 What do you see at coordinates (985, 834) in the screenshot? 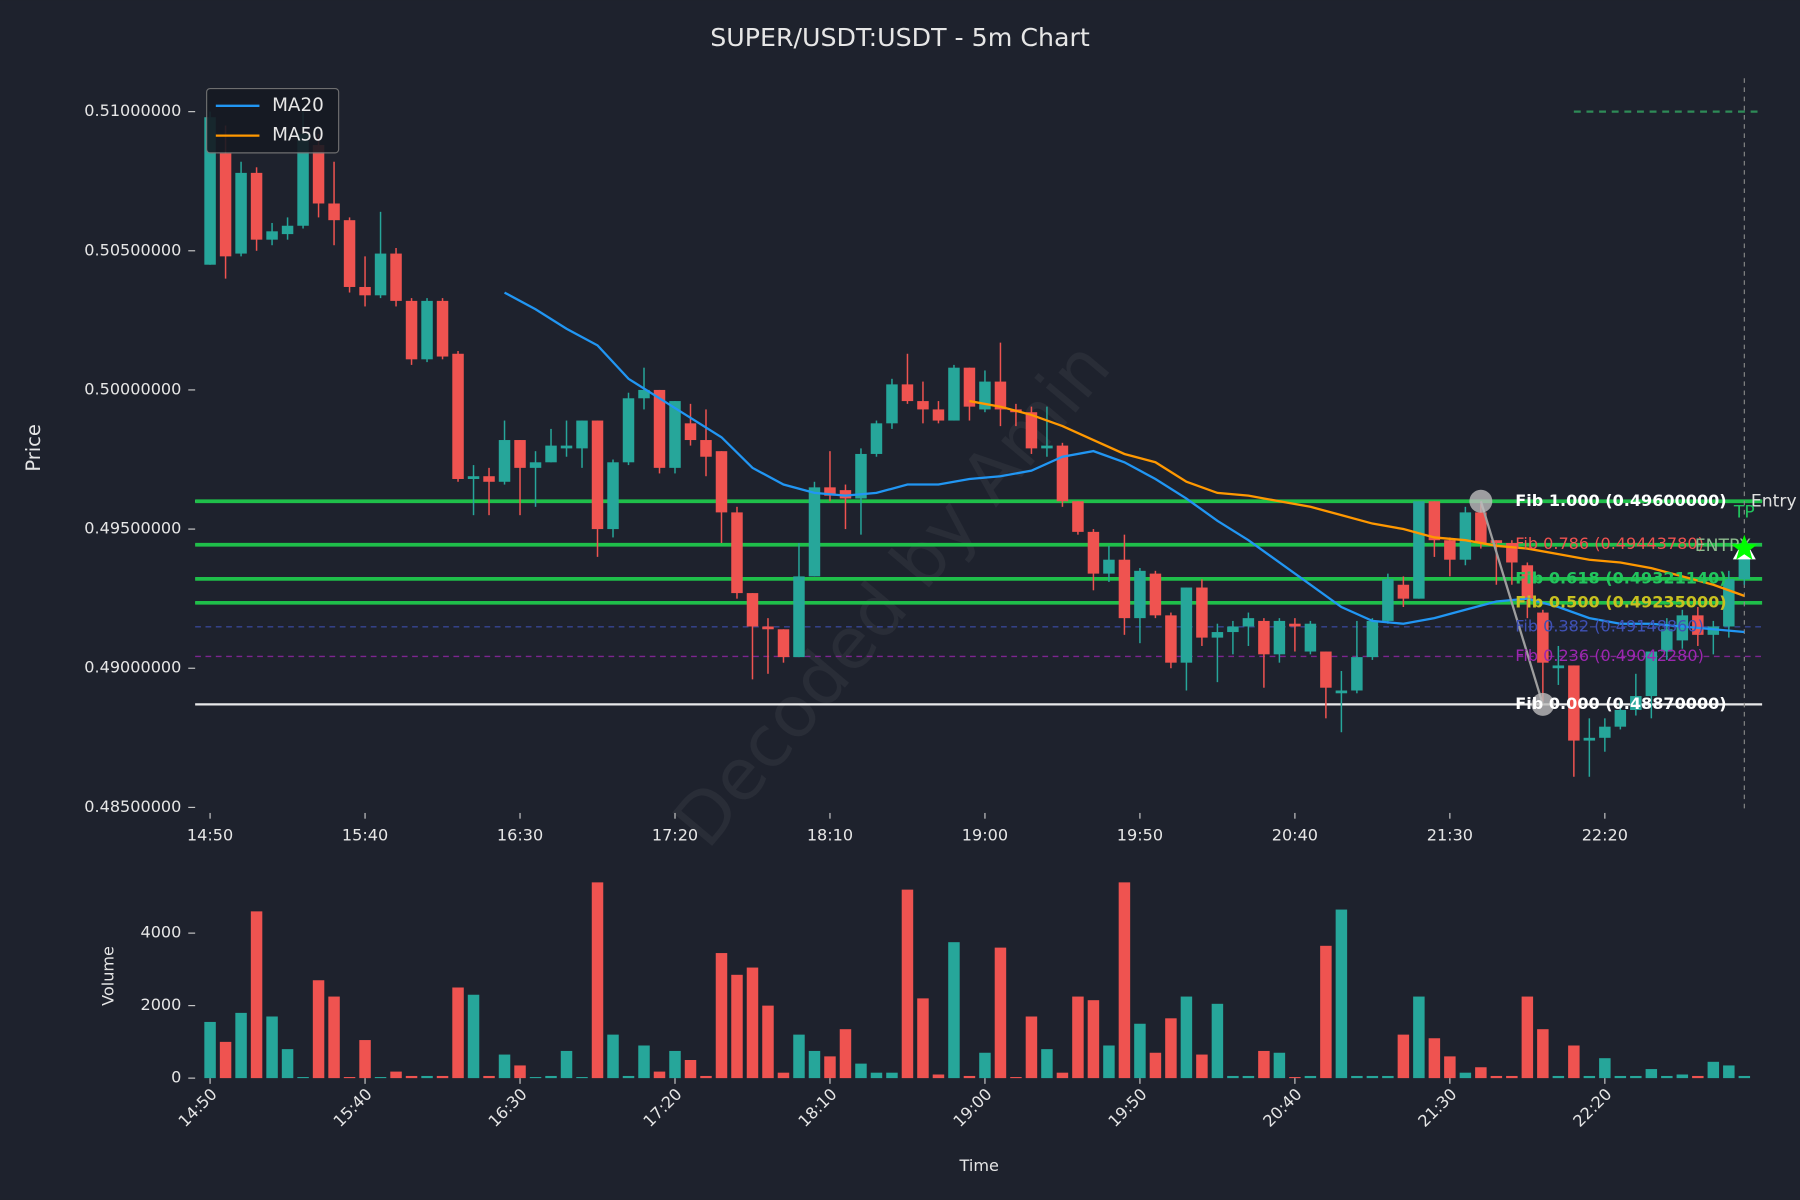
I see `x-tick-label: 19:00` at bounding box center [985, 834].